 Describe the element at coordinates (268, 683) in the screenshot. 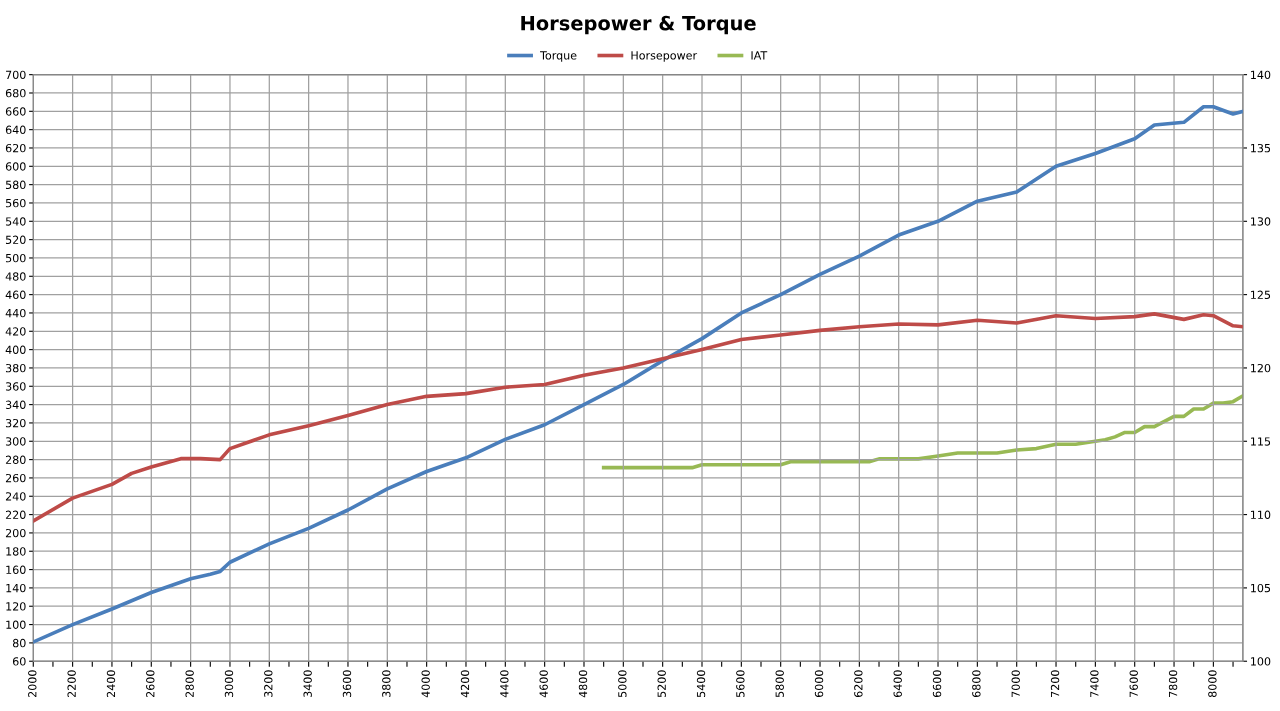

I see `x-tick-label: 3200` at that location.